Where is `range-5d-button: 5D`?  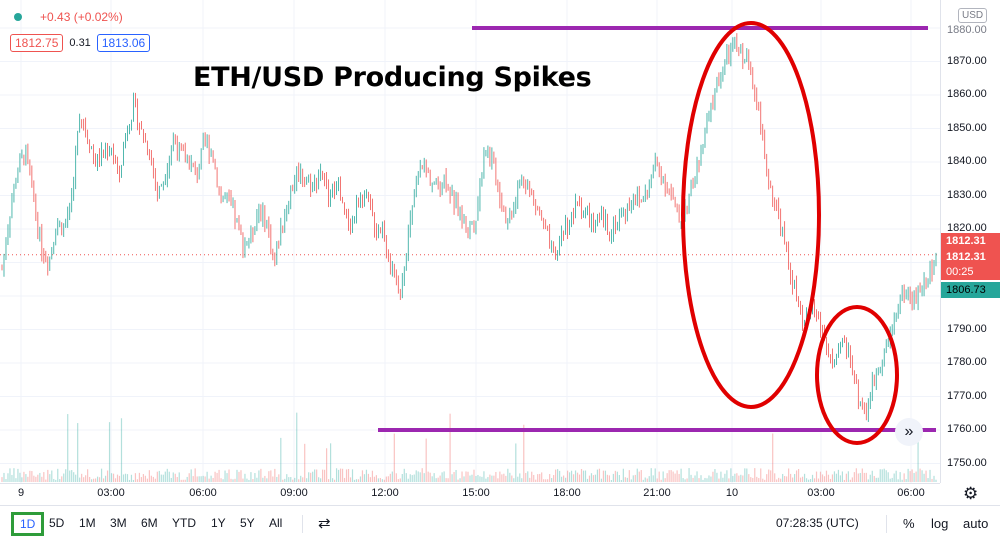 range-5d-button: 5D is located at coordinates (57, 523).